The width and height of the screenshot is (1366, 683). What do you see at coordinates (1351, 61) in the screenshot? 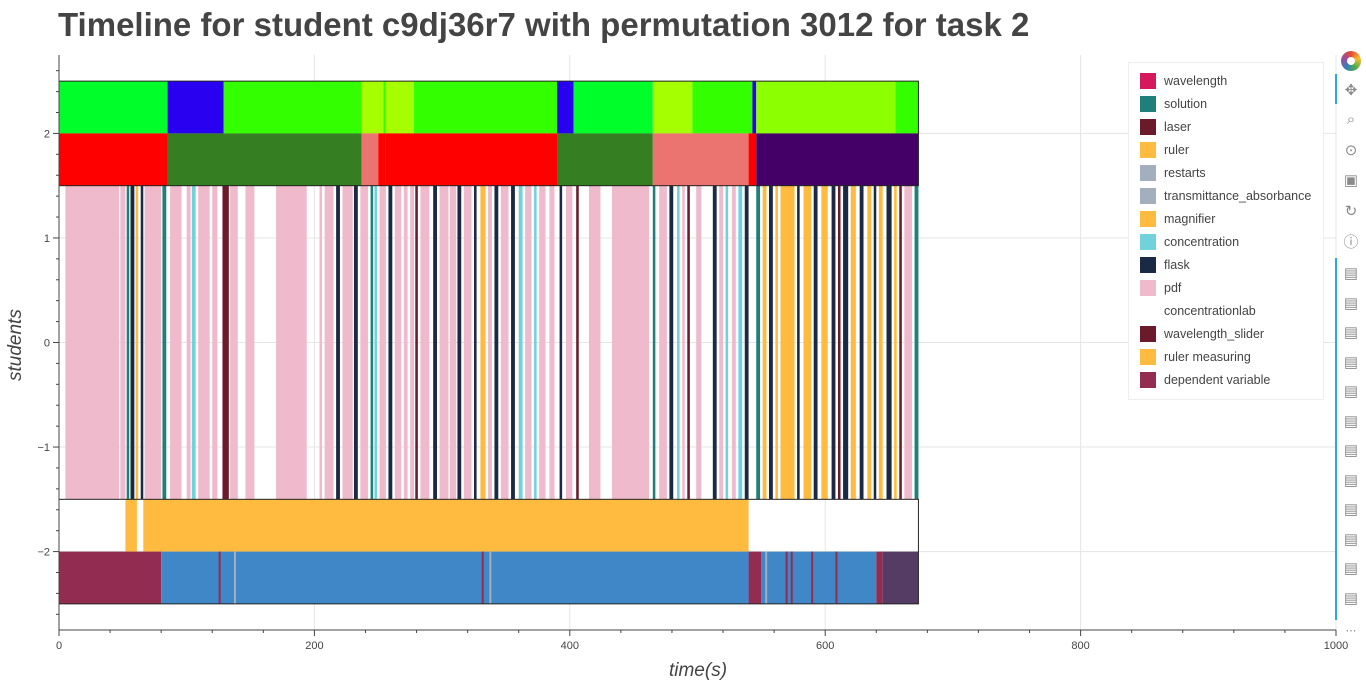
I see `bokeh-logo-icon` at bounding box center [1351, 61].